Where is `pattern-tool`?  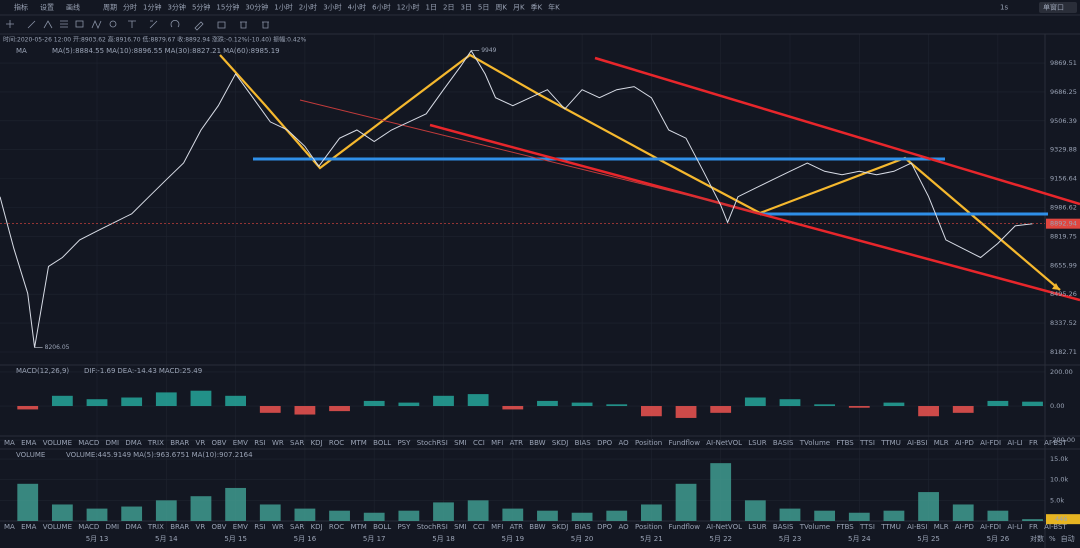
pattern-tool is located at coordinates (96, 24).